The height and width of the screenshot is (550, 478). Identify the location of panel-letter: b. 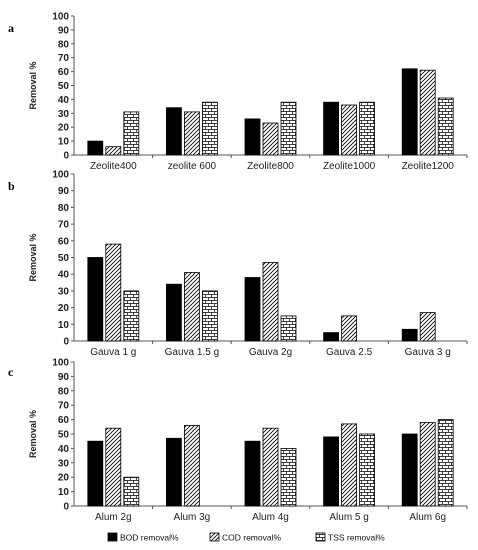
(11, 186).